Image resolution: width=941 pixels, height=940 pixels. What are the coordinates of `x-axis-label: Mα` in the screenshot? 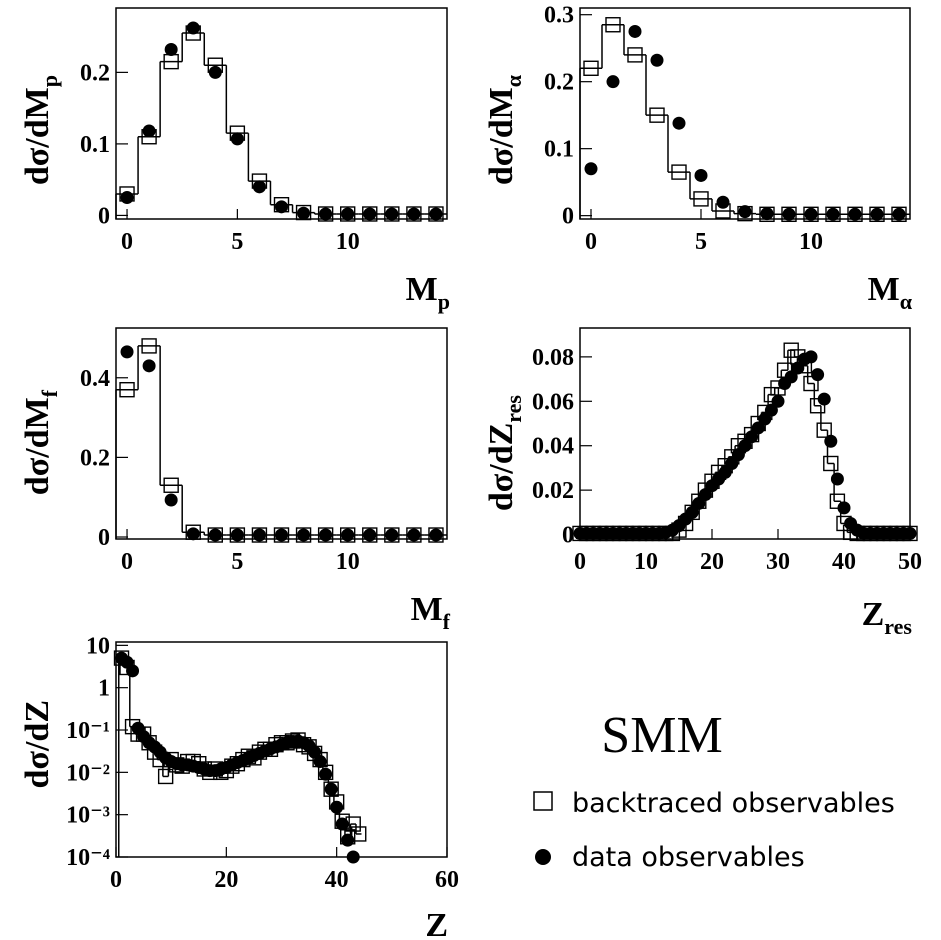 It's located at (890, 292).